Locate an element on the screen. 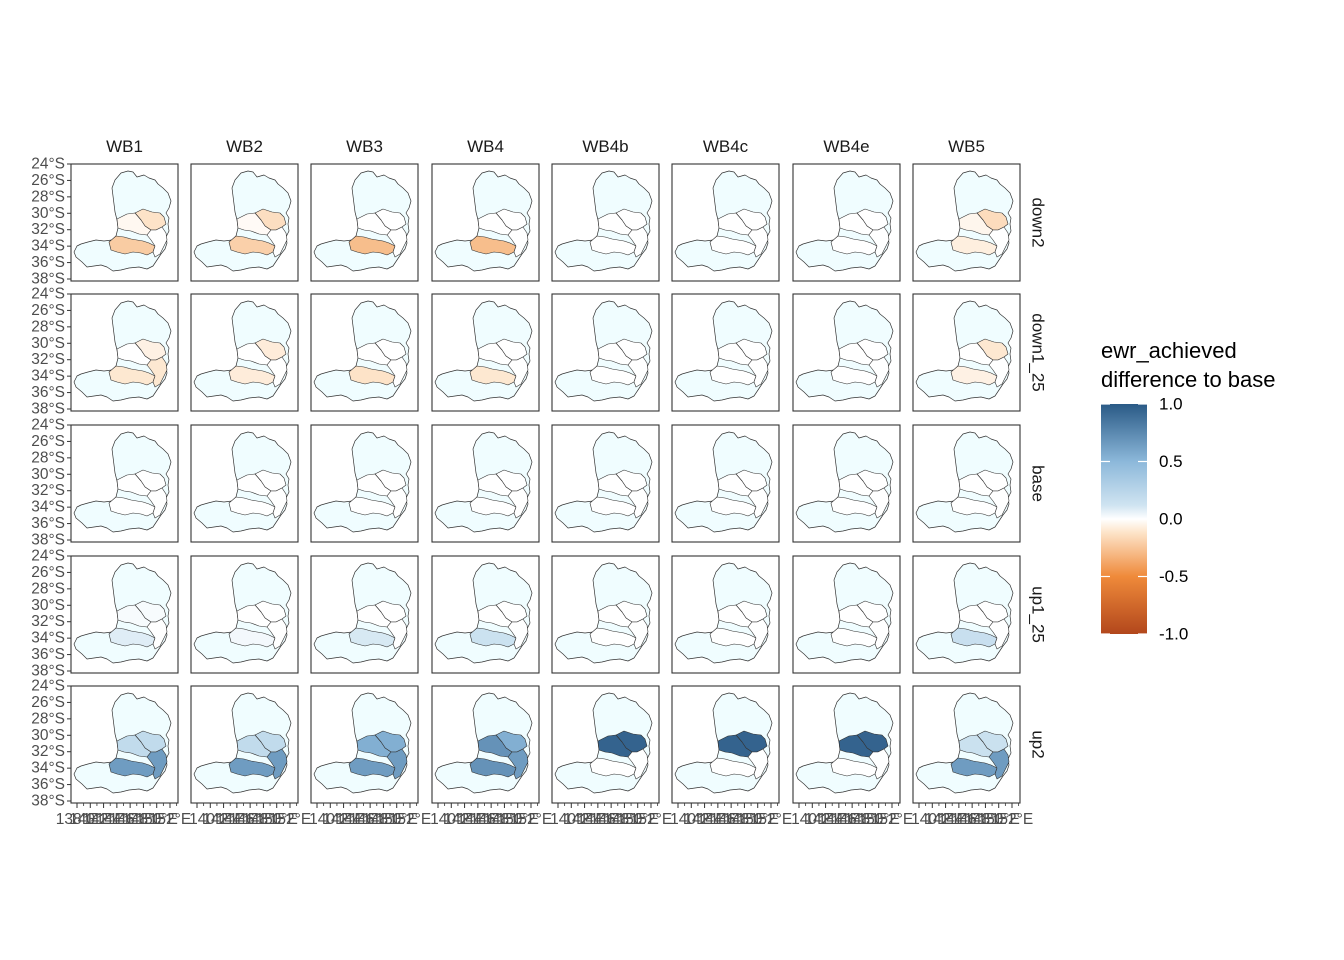  map-panel-down2-WB5 is located at coordinates (966, 222).